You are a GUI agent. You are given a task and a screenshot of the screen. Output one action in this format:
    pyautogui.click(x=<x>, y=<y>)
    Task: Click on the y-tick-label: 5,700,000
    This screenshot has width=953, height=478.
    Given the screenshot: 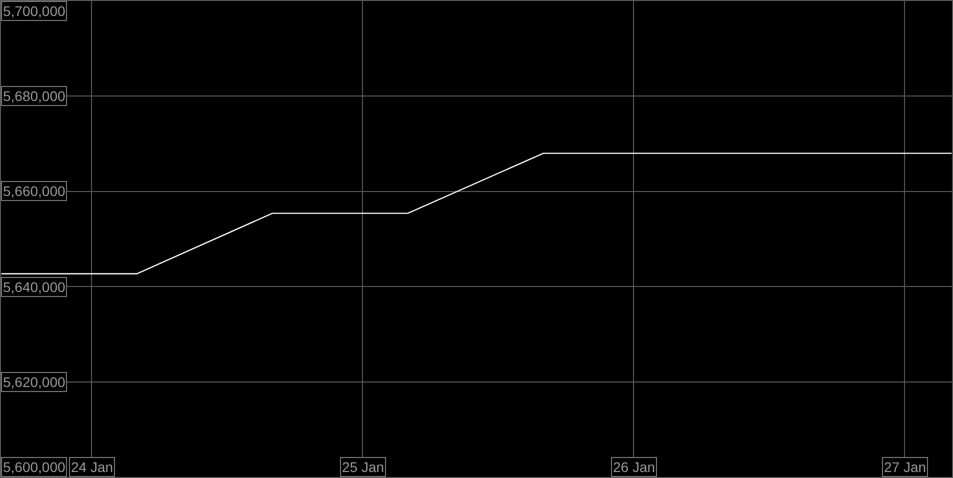 What is the action you would take?
    pyautogui.click(x=34, y=11)
    